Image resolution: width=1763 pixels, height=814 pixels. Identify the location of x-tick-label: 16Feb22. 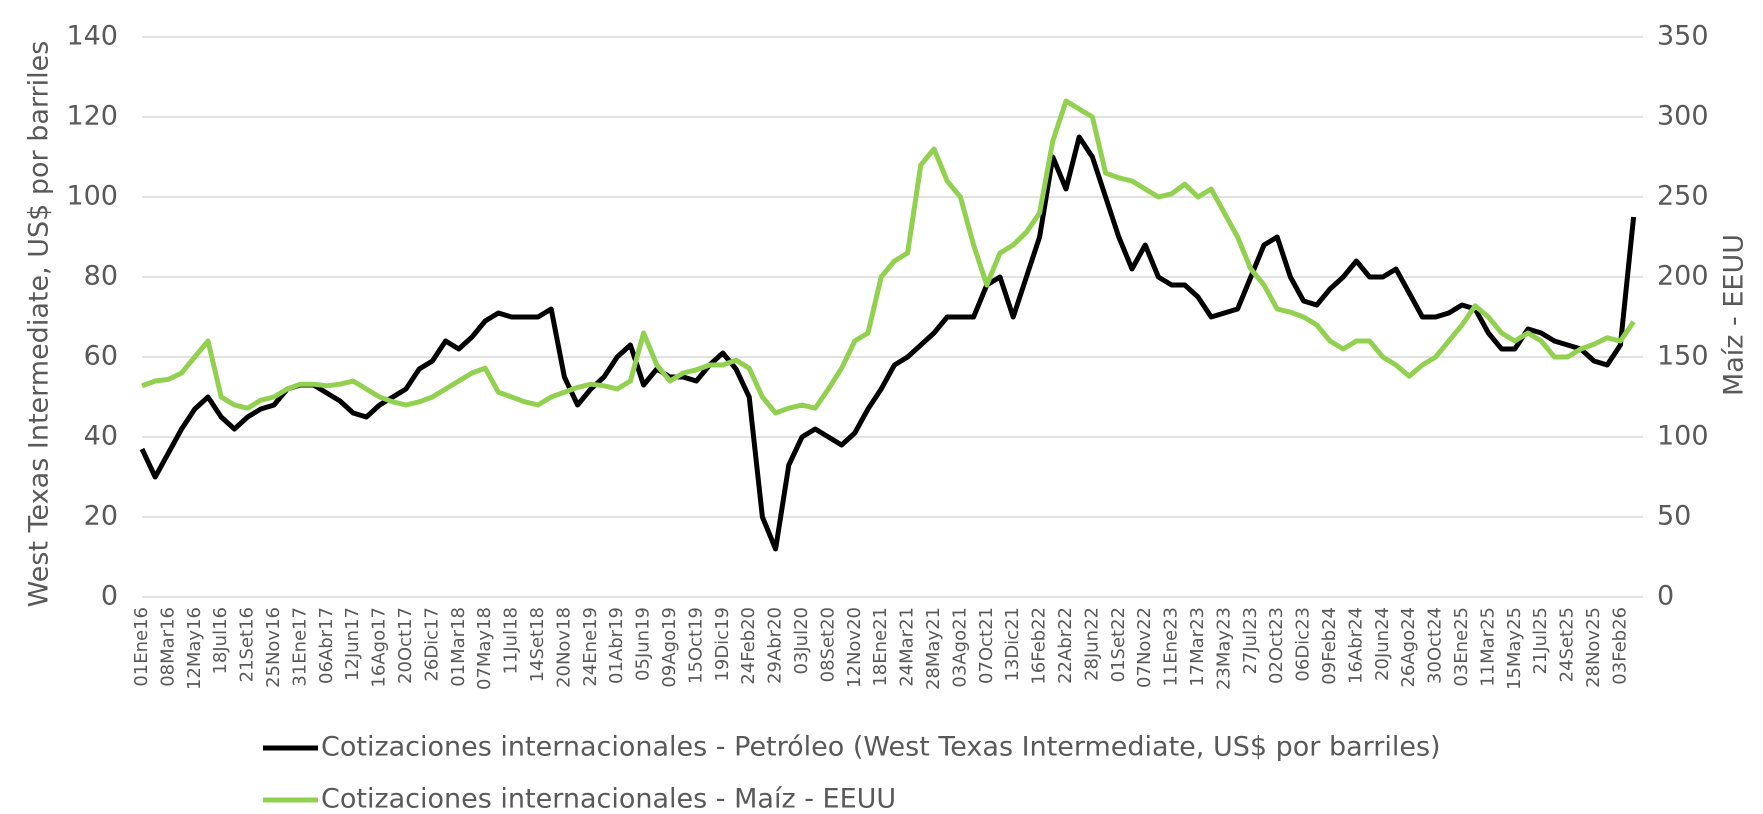
(1039, 646).